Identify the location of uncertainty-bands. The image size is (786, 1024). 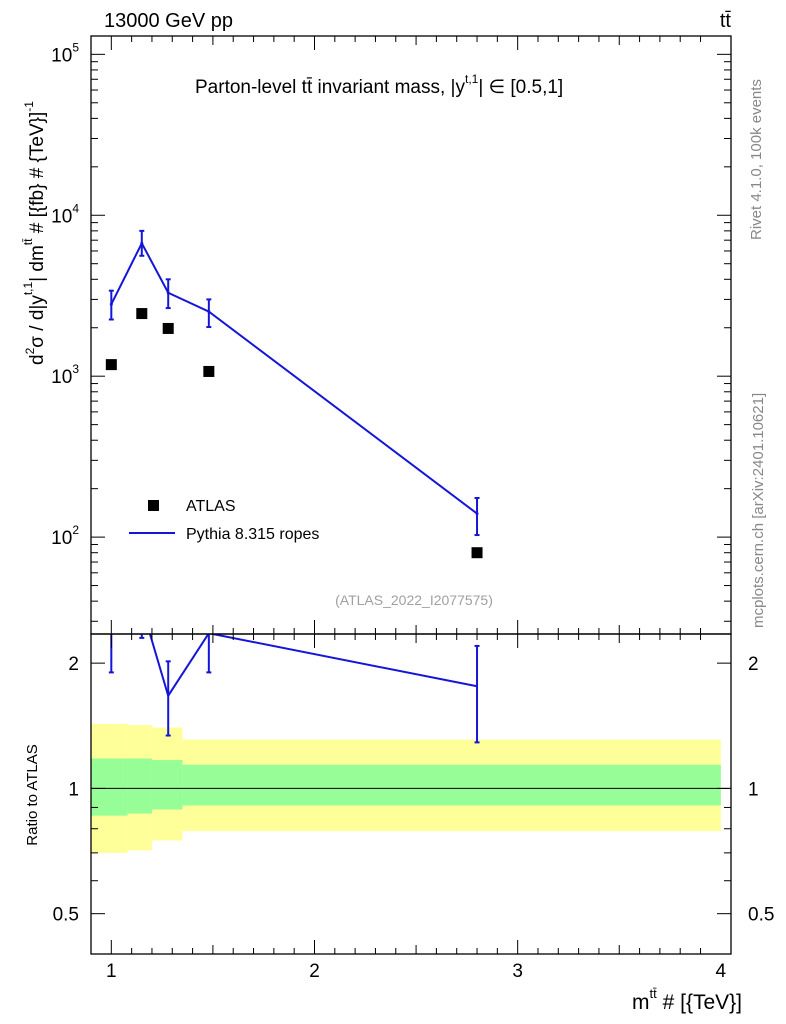
(406, 788).